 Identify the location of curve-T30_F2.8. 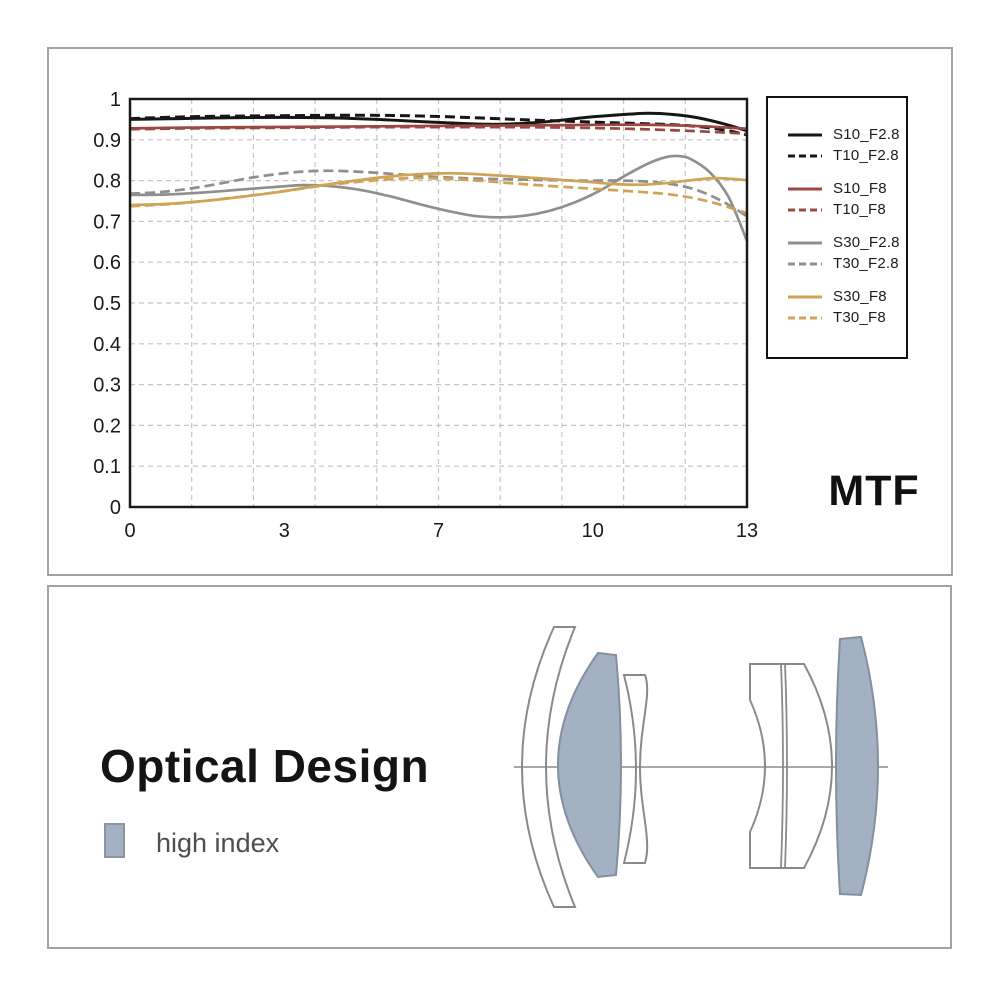
(438, 193).